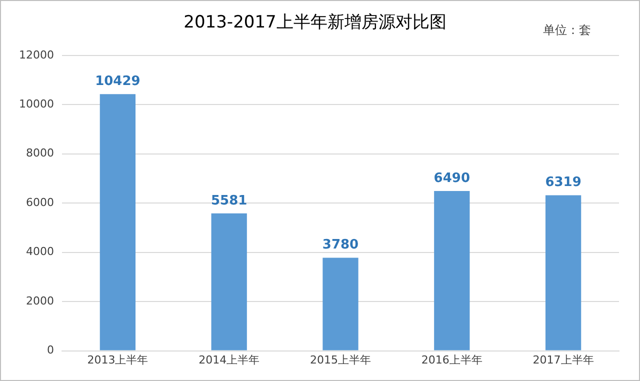  Describe the element at coordinates (117, 81) in the screenshot. I see `data-label: 10429` at that location.